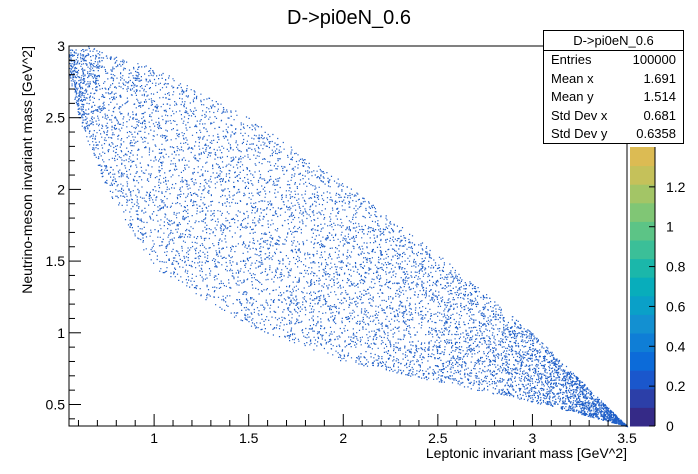 The image size is (698, 474). I want to click on palette-tick-label: 1.2, so click(676, 187).